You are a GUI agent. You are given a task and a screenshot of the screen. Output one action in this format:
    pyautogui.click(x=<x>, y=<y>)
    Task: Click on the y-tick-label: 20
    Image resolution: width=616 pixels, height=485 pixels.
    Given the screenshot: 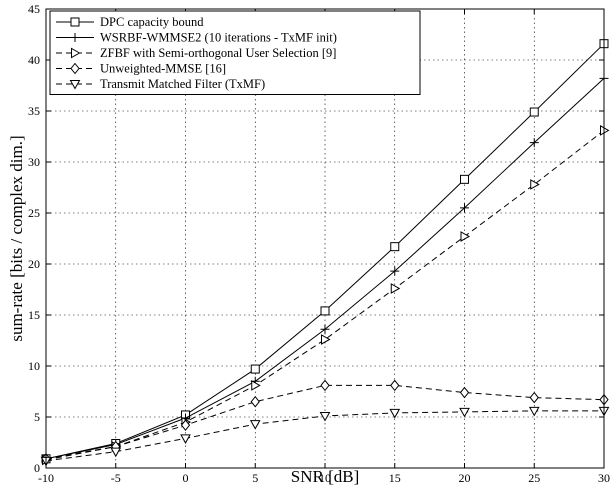 What is the action you would take?
    pyautogui.click(x=34, y=264)
    